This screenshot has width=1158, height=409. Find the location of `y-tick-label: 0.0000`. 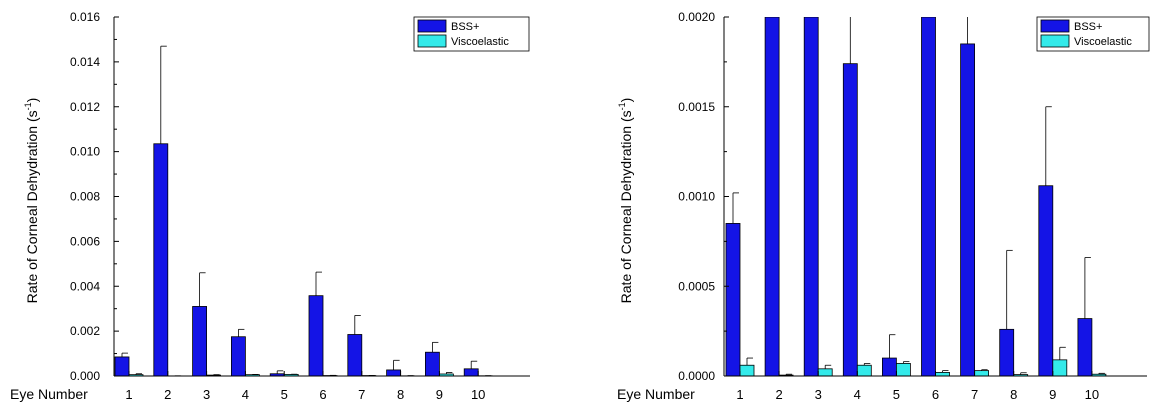

y-tick-label: 0.0000 is located at coordinates (696, 376).